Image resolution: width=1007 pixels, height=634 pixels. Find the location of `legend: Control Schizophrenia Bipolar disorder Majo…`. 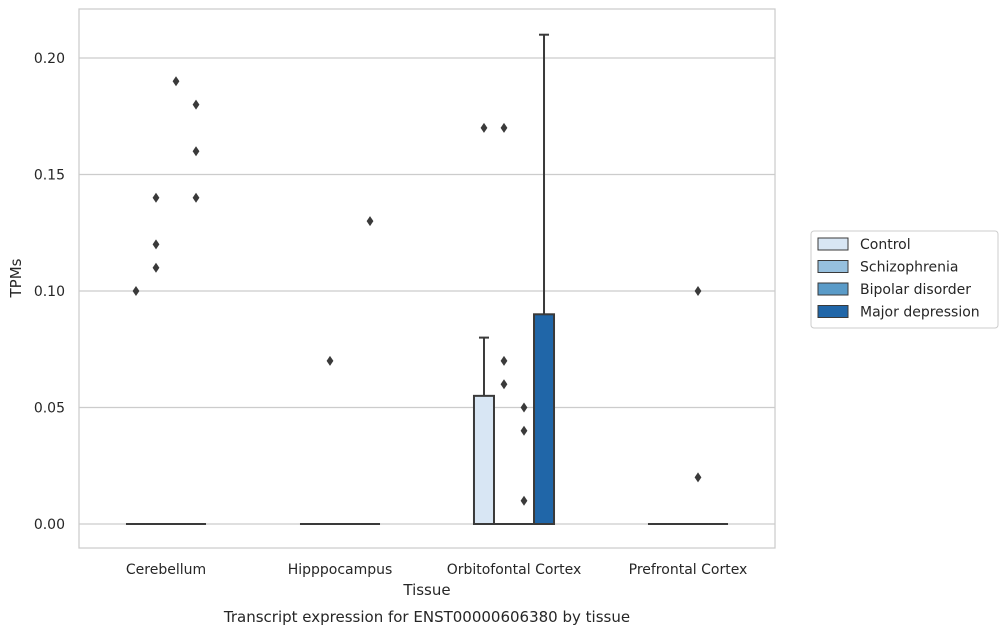

legend: Control Schizophrenia Bipolar disorder Majo… is located at coordinates (904, 279).